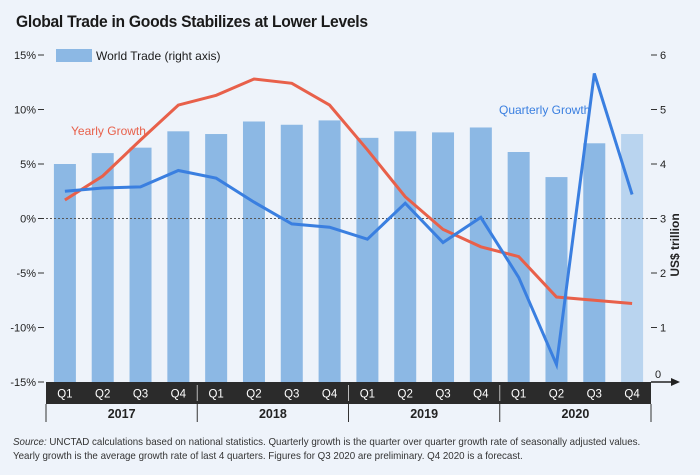  I want to click on right-tick-label: 2, so click(663, 274).